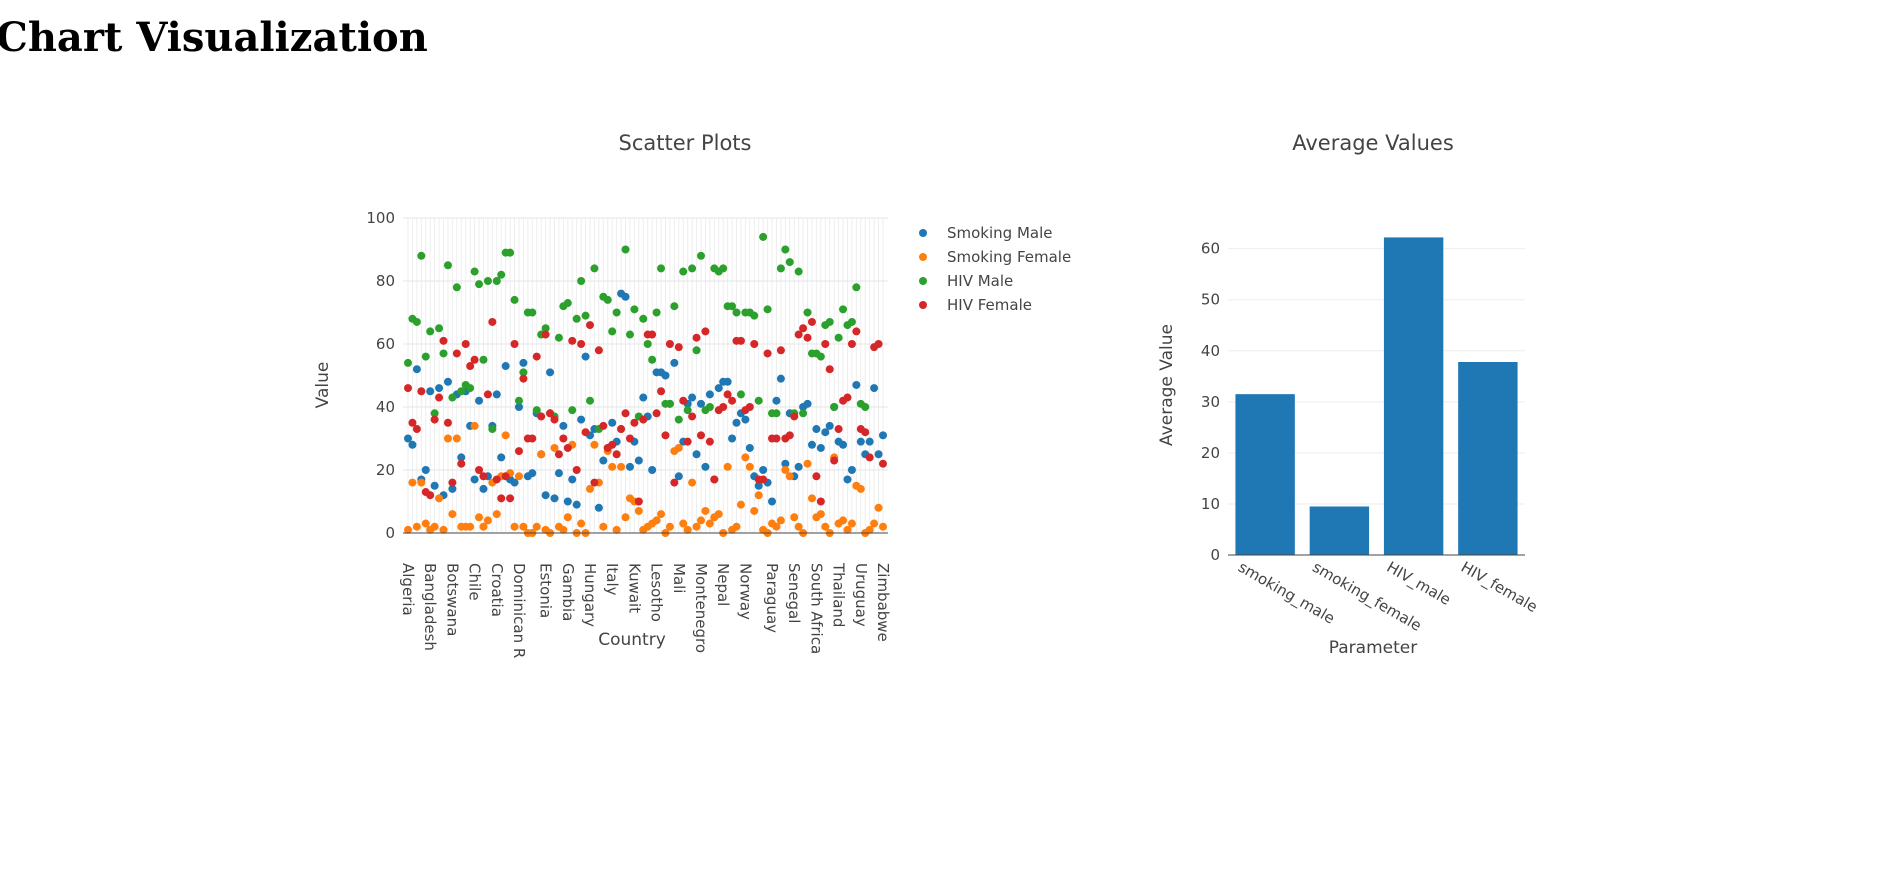 The image size is (1901, 875). I want to click on bar-y-ticks: 0 10 20 30 40 50 60, so click(1210, 402).